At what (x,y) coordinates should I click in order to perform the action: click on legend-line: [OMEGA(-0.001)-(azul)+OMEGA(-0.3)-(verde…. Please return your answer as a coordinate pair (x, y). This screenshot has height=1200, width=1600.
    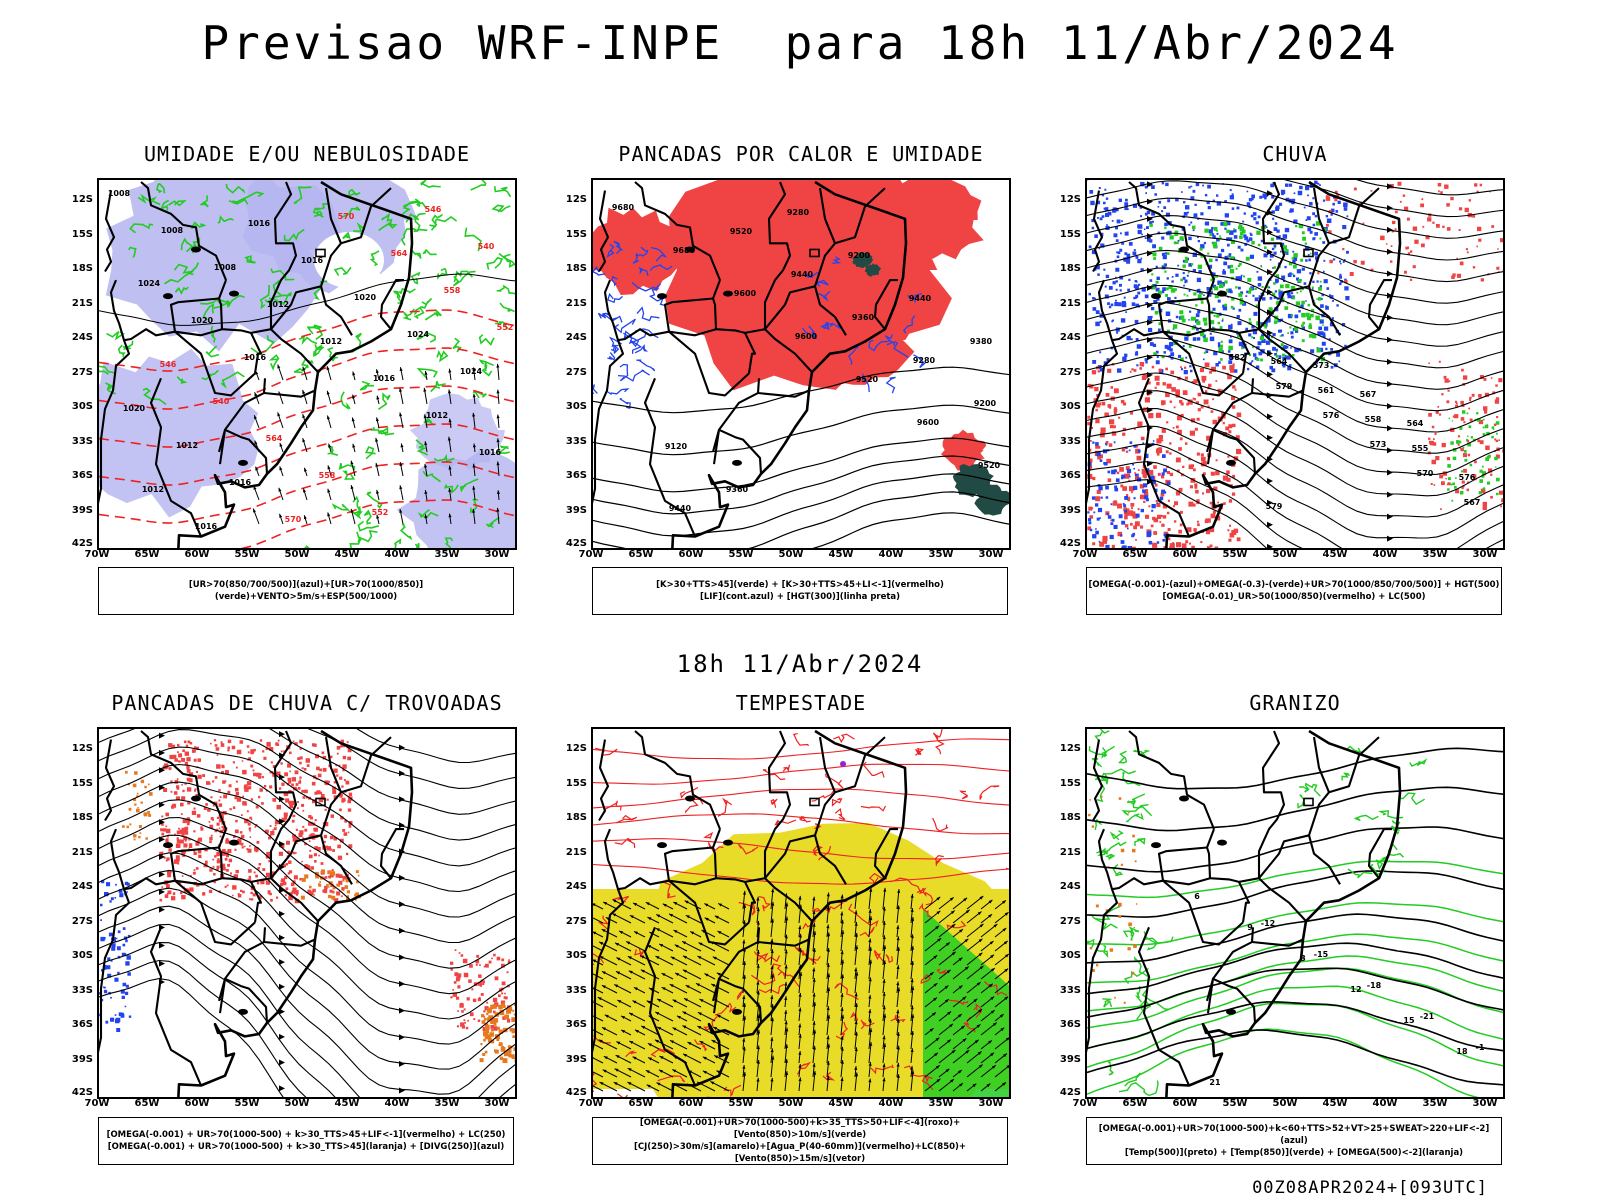
    Looking at the image, I should click on (1294, 585).